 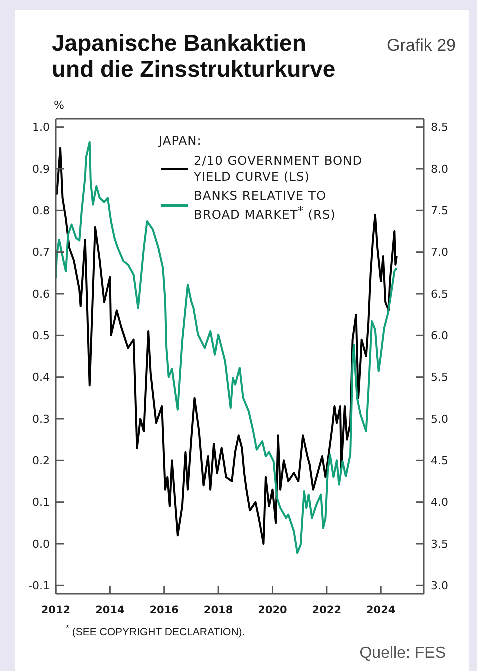 What do you see at coordinates (439, 169) in the screenshot?
I see `y2-tick-label: 8.0` at bounding box center [439, 169].